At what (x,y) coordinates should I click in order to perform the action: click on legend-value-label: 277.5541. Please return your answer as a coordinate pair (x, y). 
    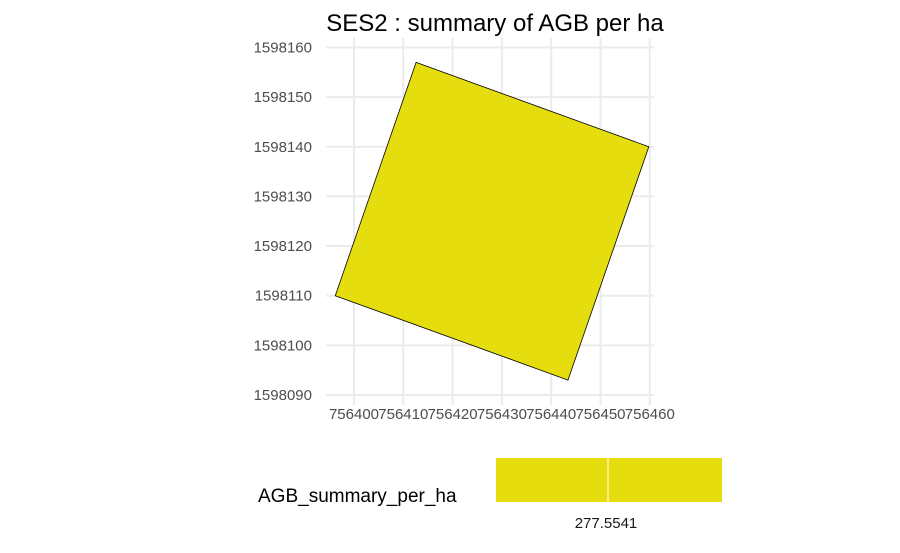
    Looking at the image, I should click on (606, 523).